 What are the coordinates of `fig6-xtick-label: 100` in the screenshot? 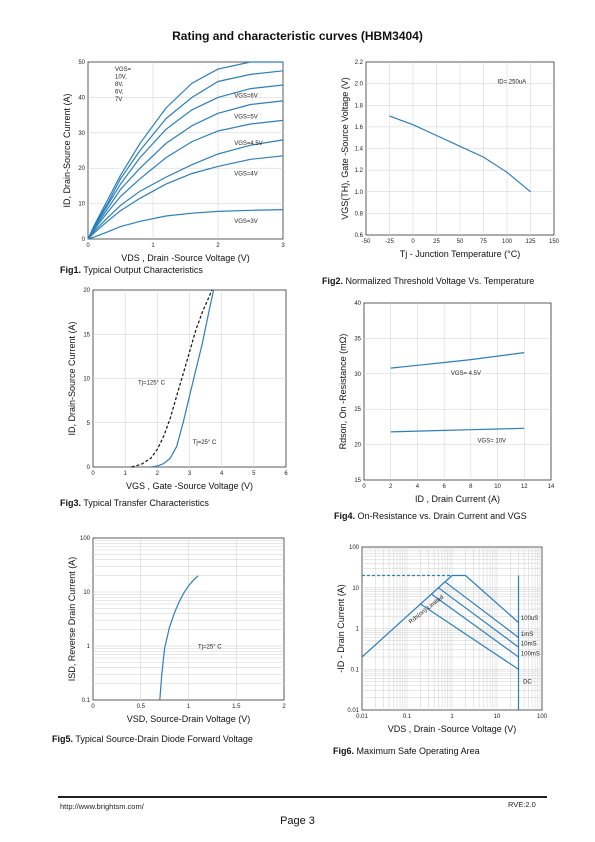 It's located at (542, 717).